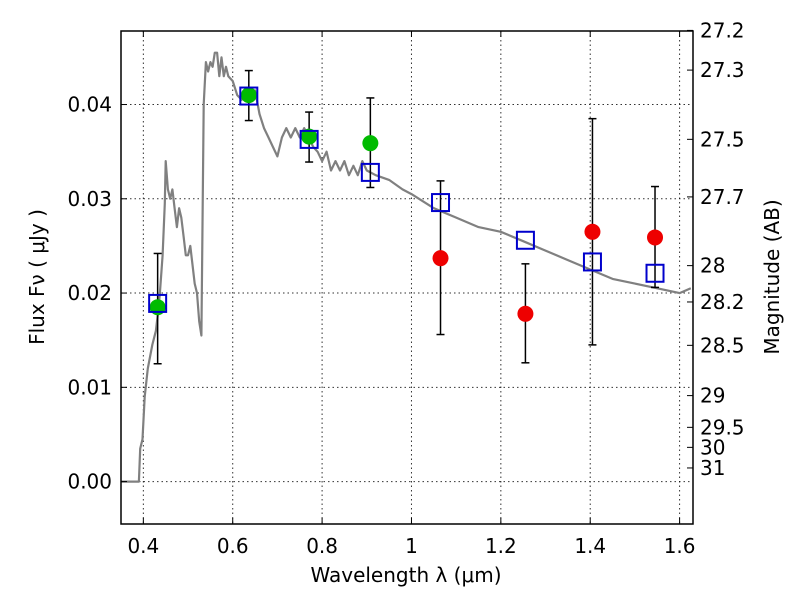 The width and height of the screenshot is (800, 600). I want to click on y-tick-label: 0.03, so click(89, 199).